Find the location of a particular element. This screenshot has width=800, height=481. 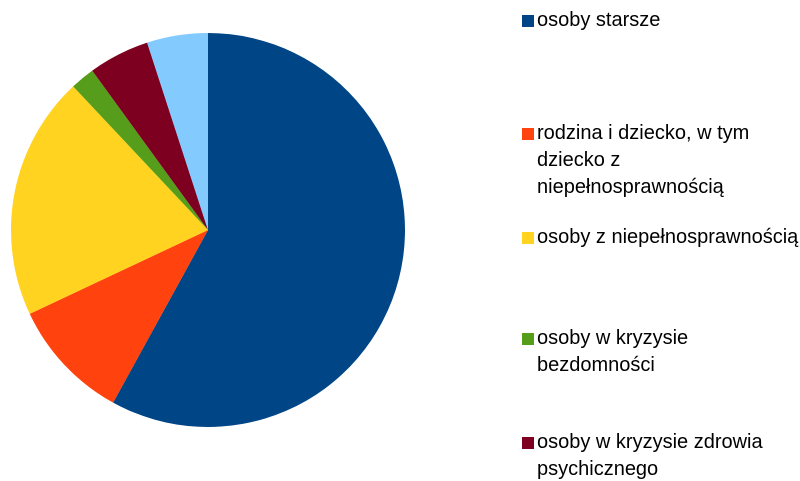

legend-label: osoby w kryzysie bezdomności is located at coordinates (613, 351).